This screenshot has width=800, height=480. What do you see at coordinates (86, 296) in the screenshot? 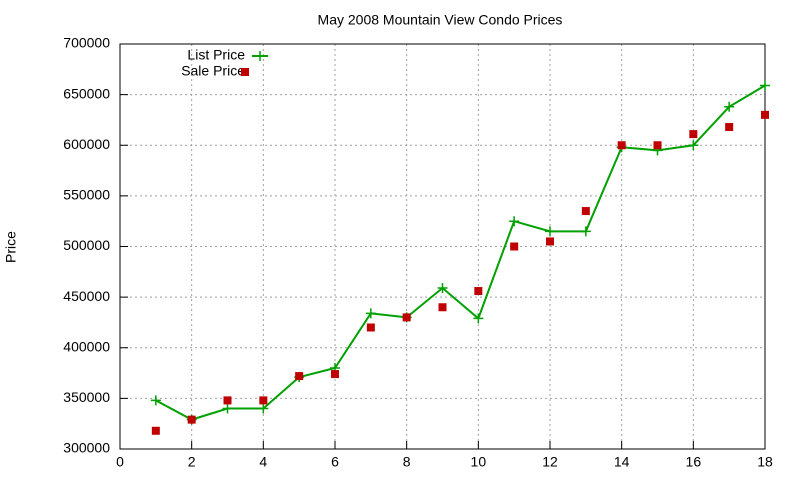
I see `y-tick-label: 450000` at bounding box center [86, 296].